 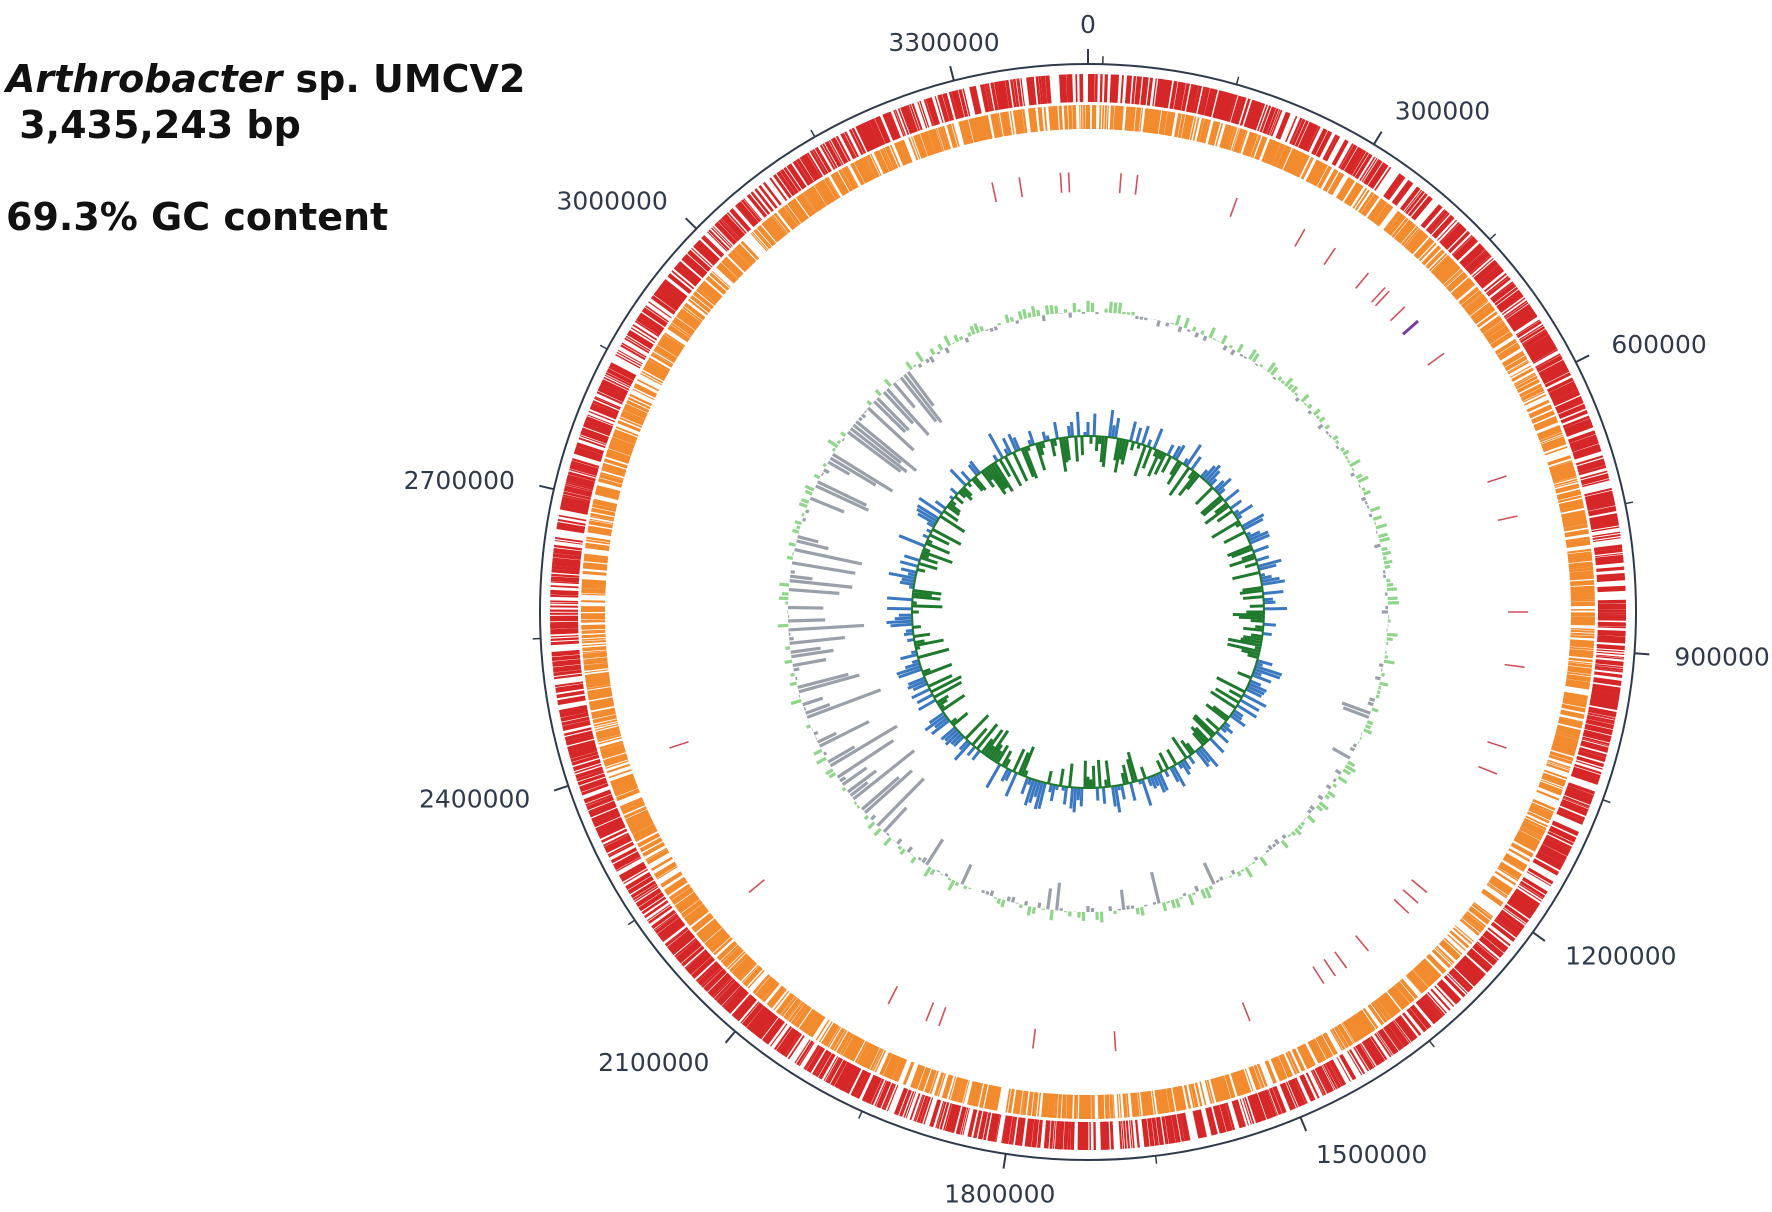 I want to click on scale-label: 2400000, so click(x=474, y=798).